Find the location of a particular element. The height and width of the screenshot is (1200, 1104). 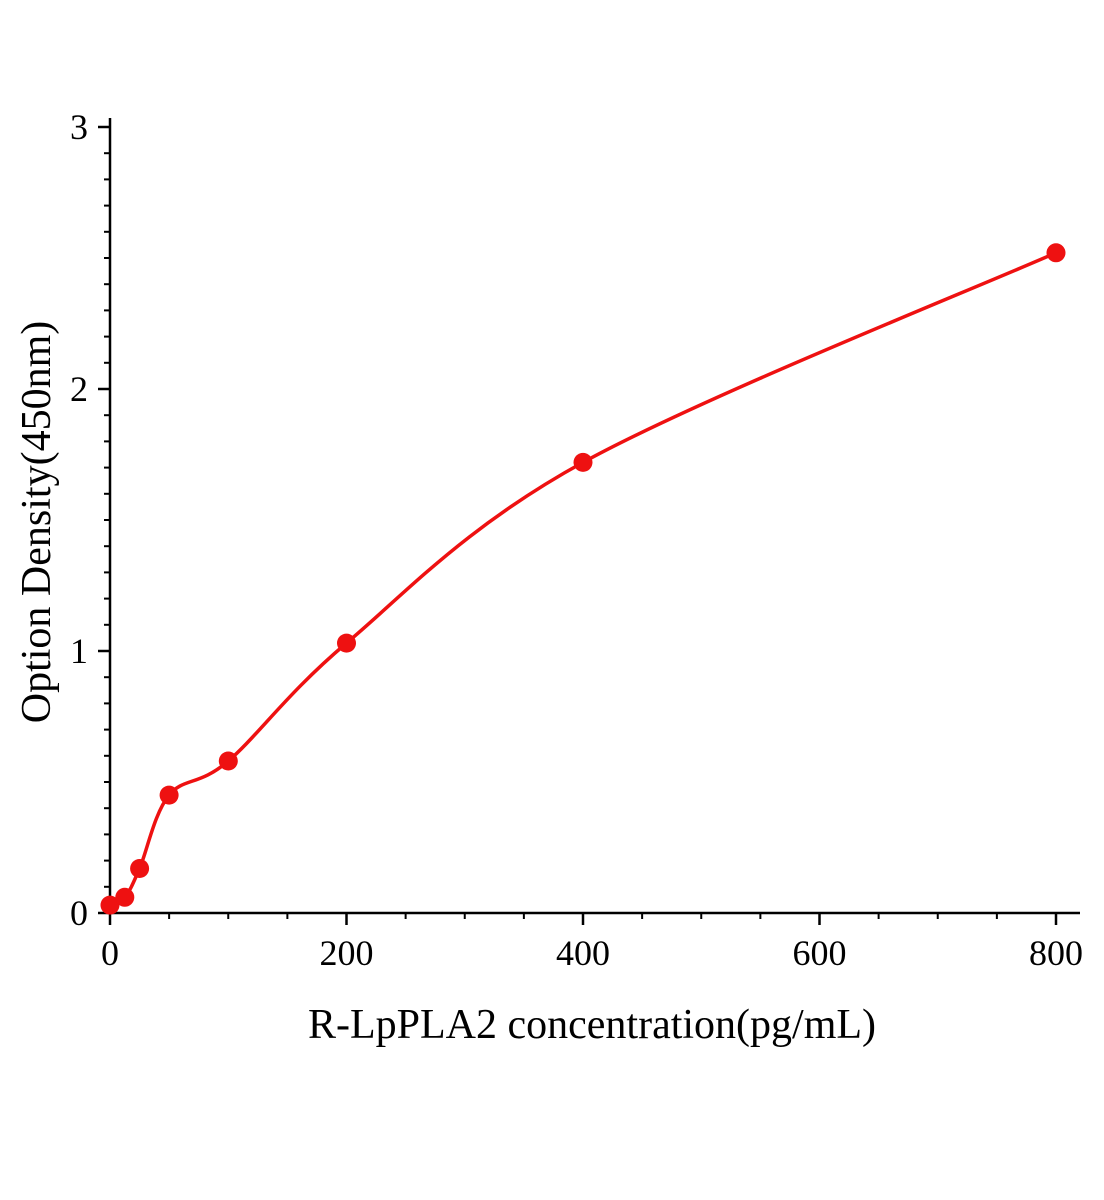

y-axis-label: Option Density(450nm) is located at coordinates (37, 522).